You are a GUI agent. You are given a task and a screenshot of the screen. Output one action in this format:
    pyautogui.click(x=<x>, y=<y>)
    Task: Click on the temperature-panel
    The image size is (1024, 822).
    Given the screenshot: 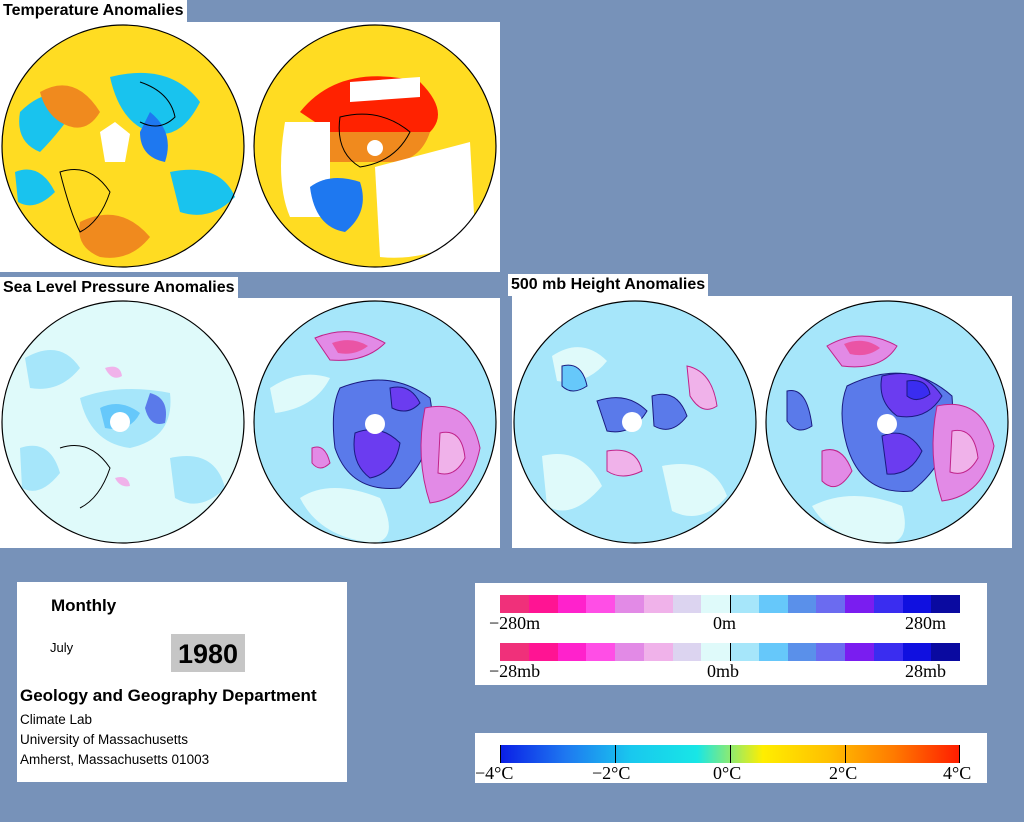 What is the action you would take?
    pyautogui.click(x=250, y=147)
    